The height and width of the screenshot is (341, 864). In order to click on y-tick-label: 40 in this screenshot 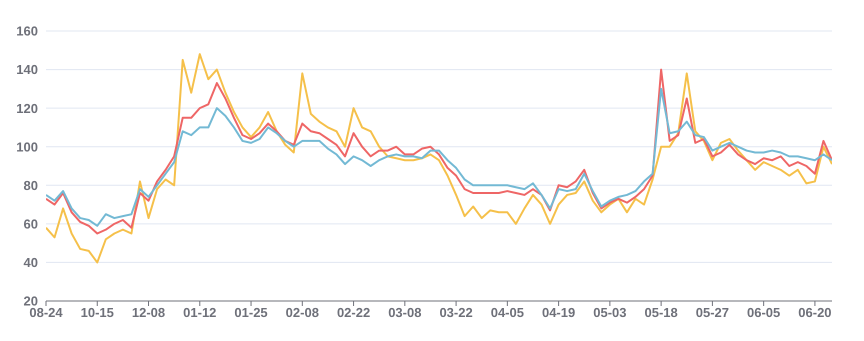, I will do `click(31, 262)`.